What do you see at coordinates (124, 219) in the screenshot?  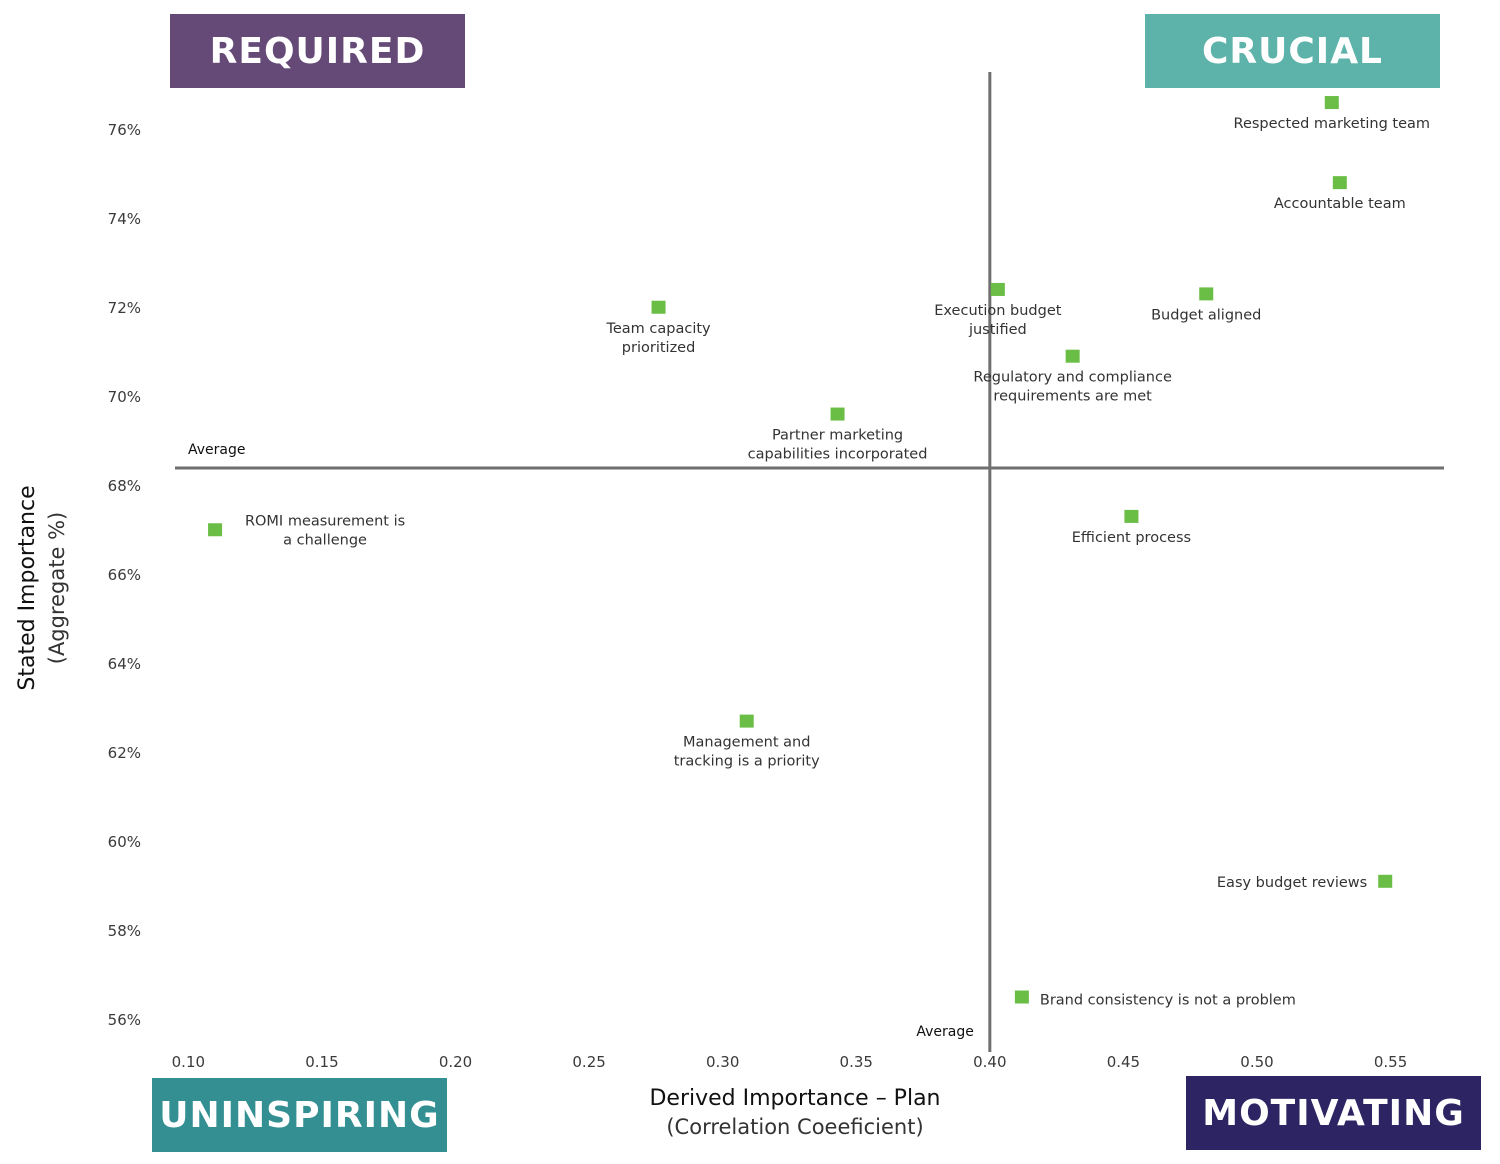 I see `y-tick-label: 74%` at bounding box center [124, 219].